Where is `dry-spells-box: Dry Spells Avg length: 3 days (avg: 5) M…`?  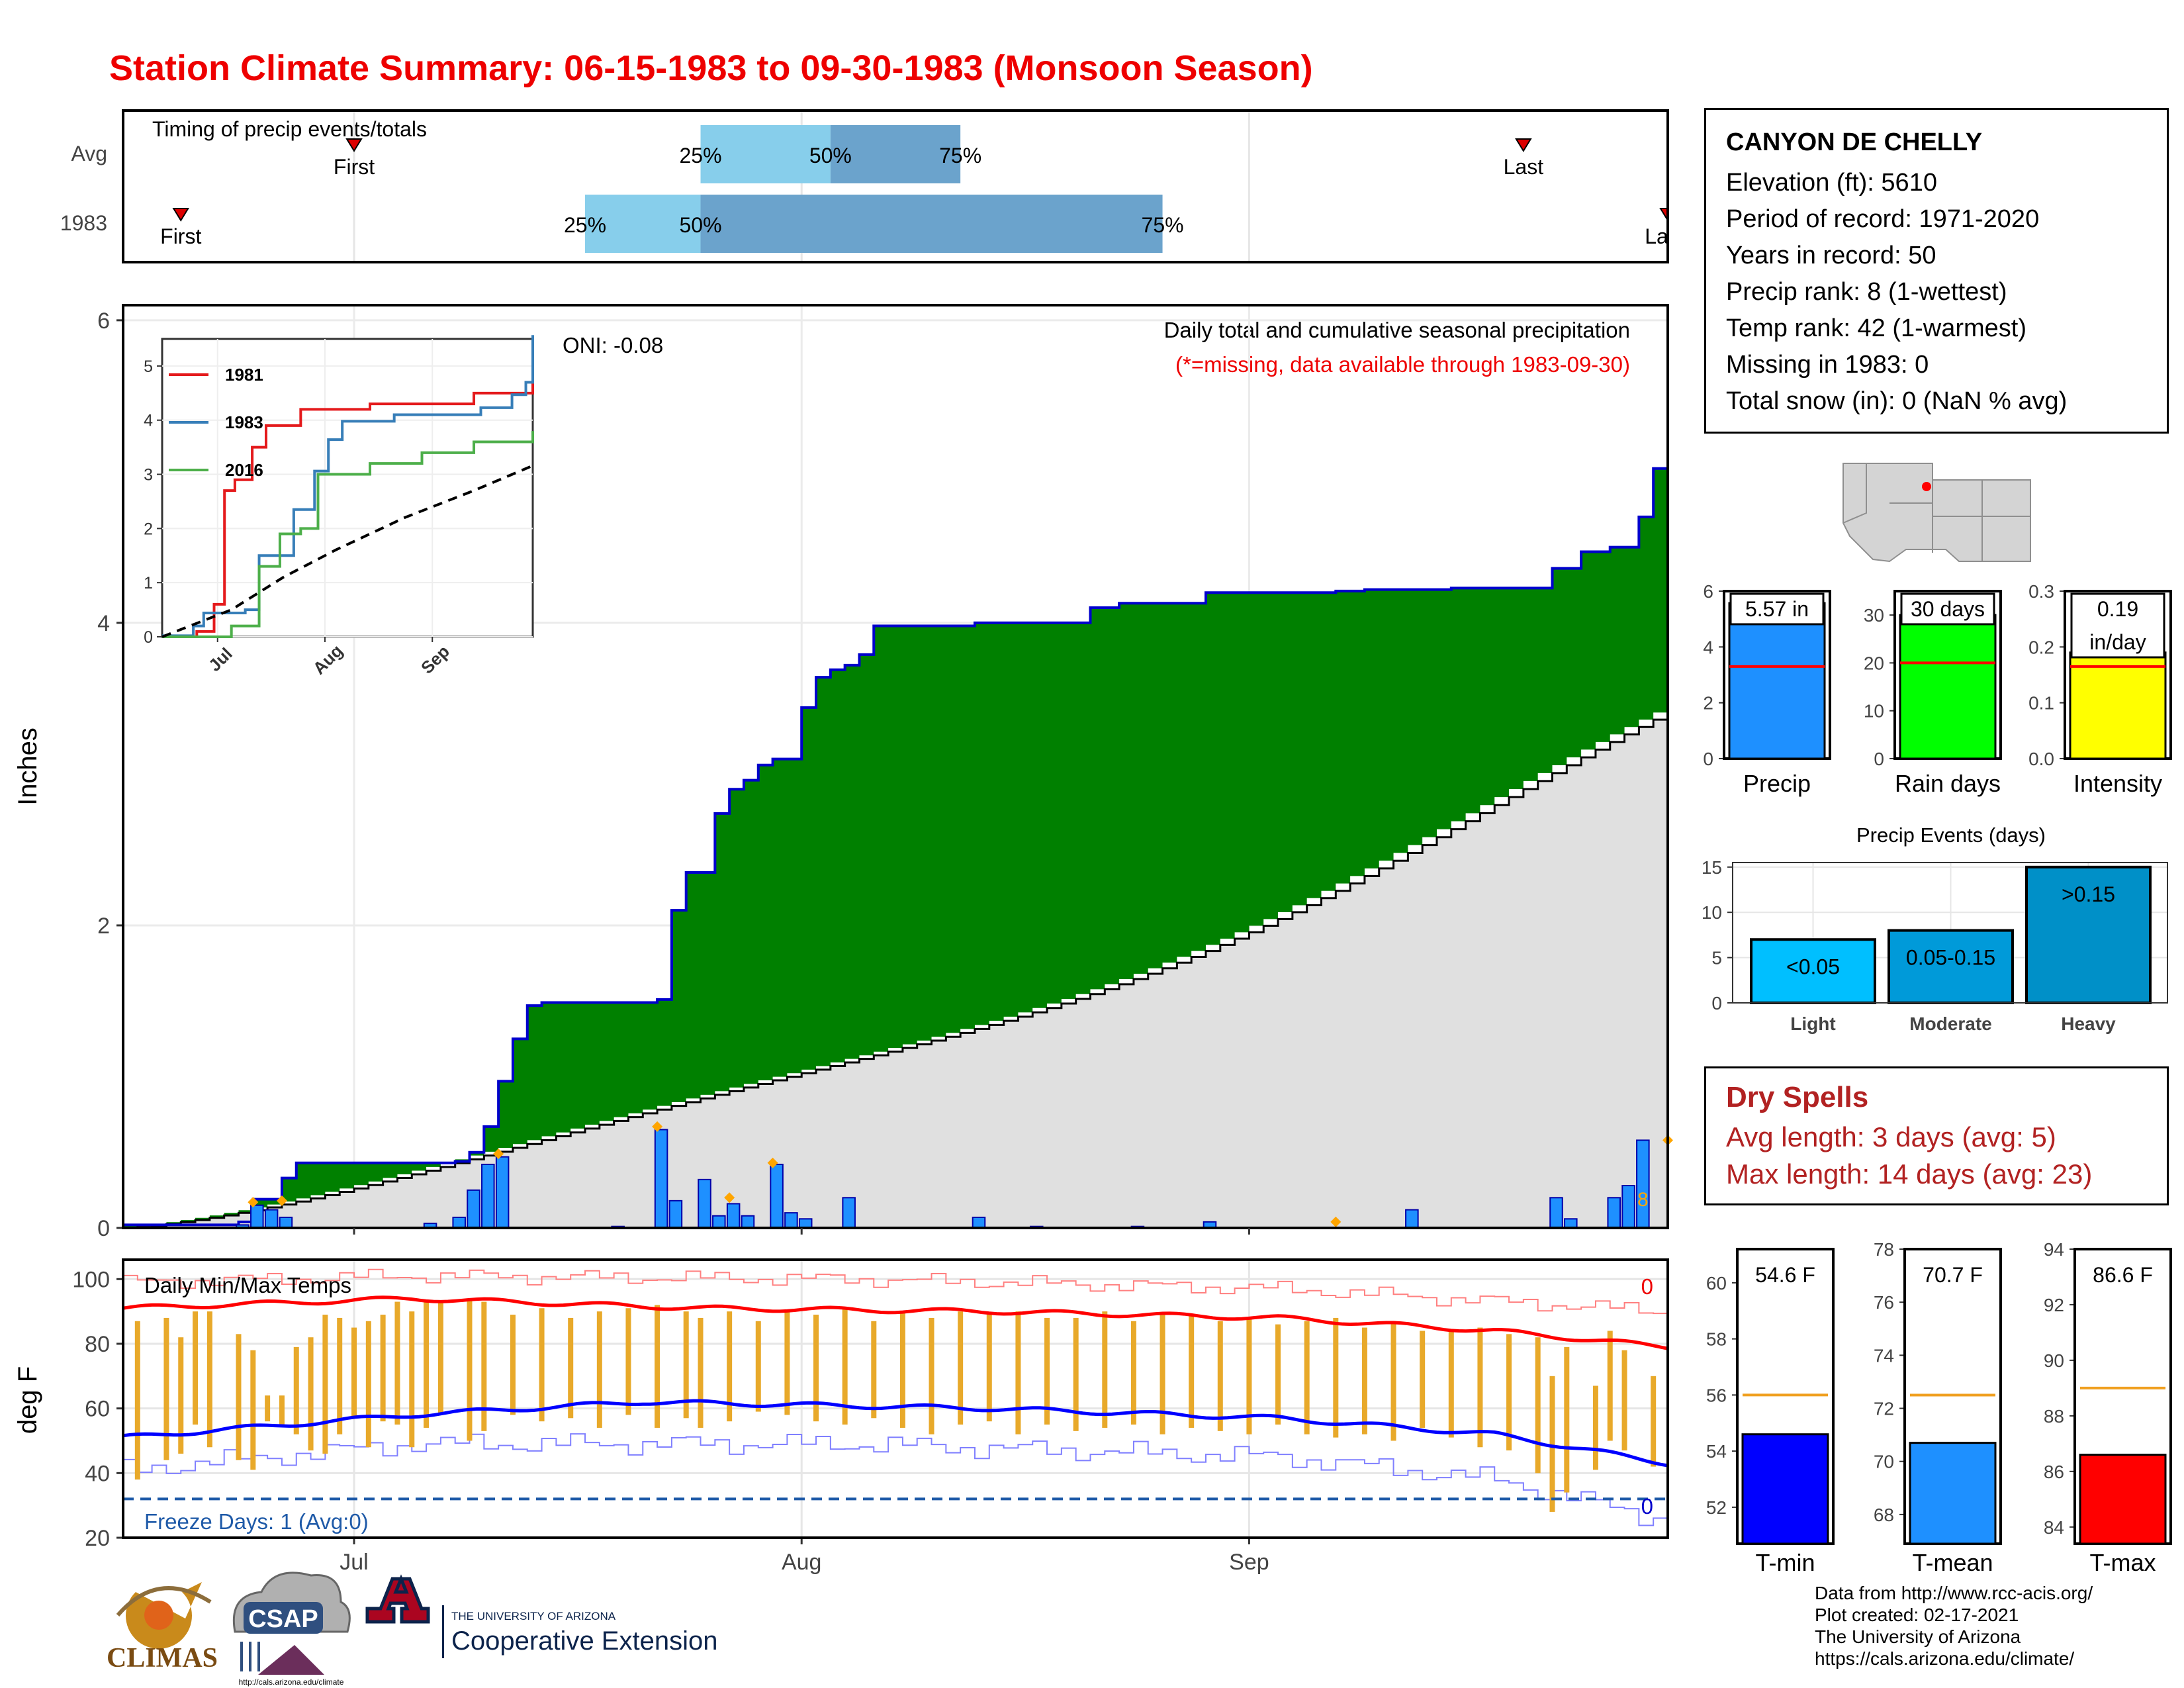 dry-spells-box: Dry Spells Avg length: 3 days (avg: 5) M… is located at coordinates (1937, 1135).